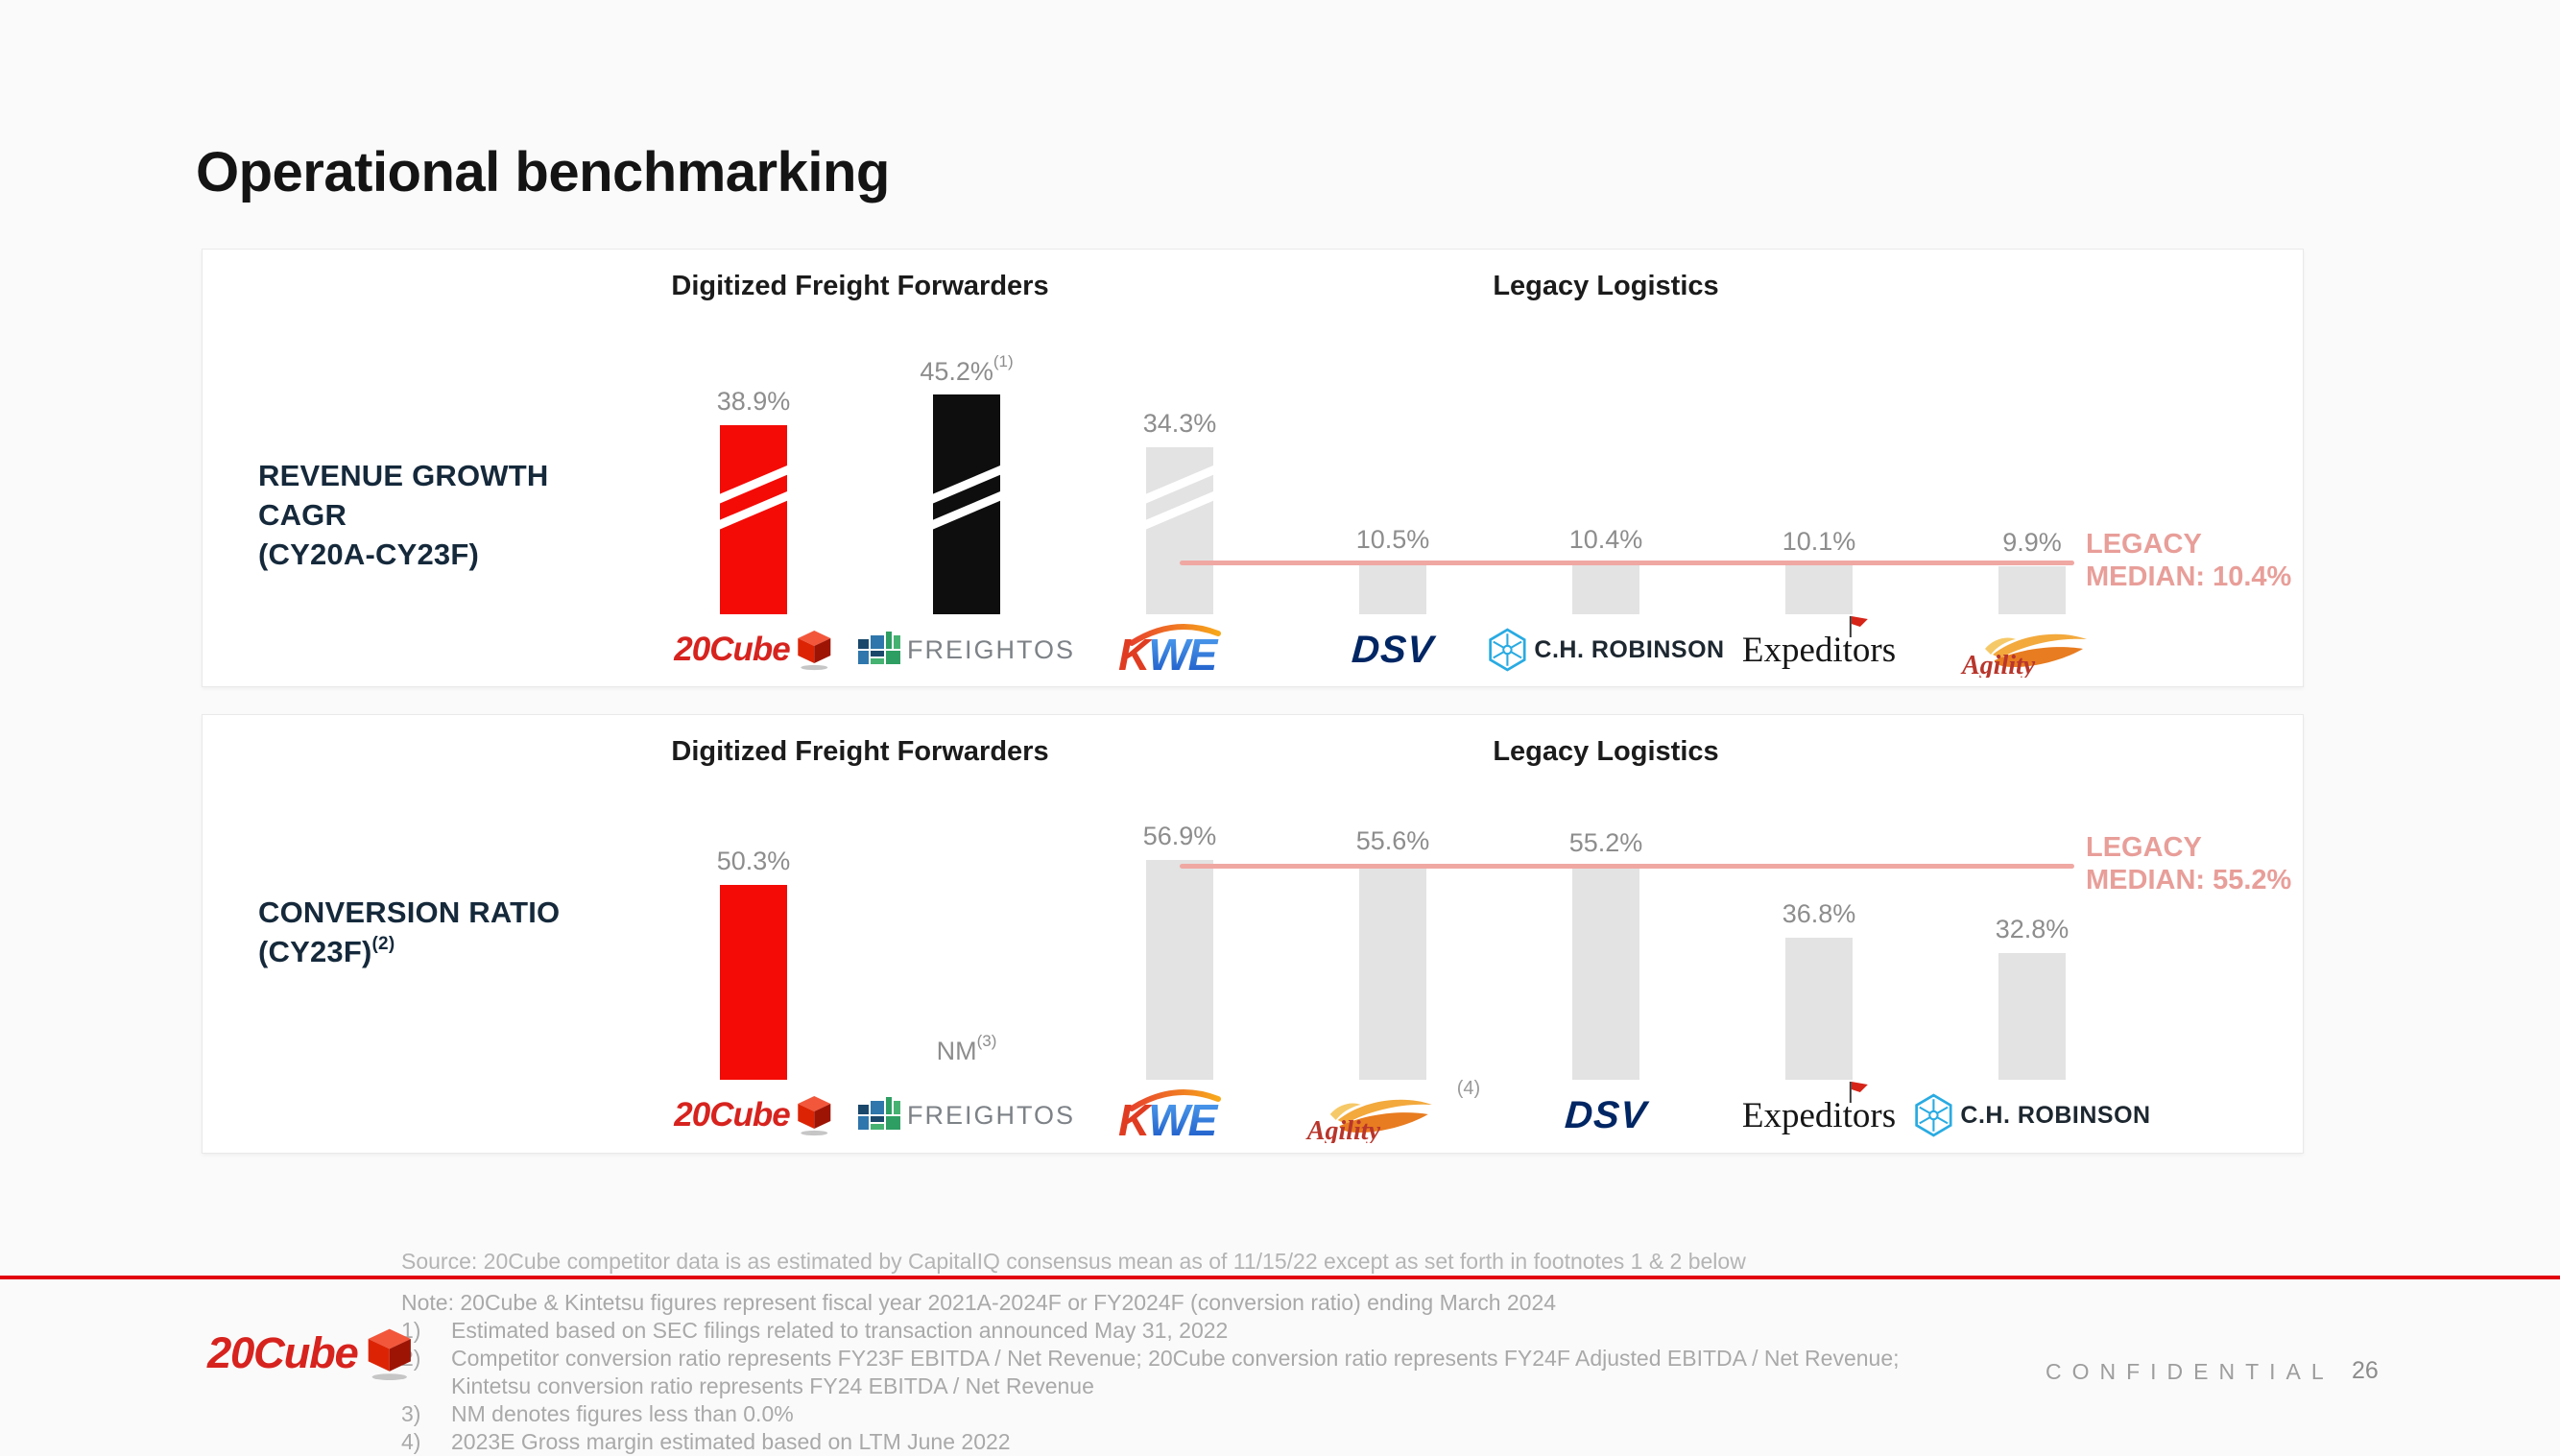 Image resolution: width=2560 pixels, height=1456 pixels. I want to click on page-title: Operational benchmarking, so click(543, 172).